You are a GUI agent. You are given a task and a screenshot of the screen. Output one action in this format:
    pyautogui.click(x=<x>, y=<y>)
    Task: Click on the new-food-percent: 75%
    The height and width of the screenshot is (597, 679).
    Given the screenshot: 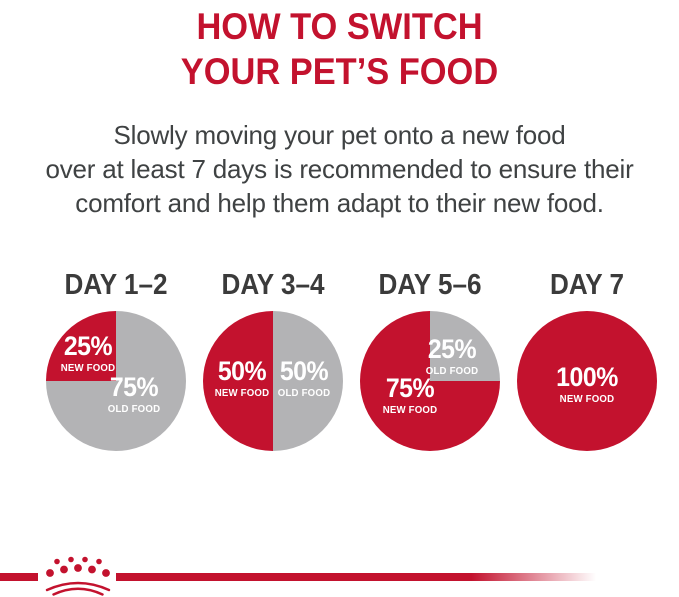 What is the action you would take?
    pyautogui.click(x=410, y=387)
    